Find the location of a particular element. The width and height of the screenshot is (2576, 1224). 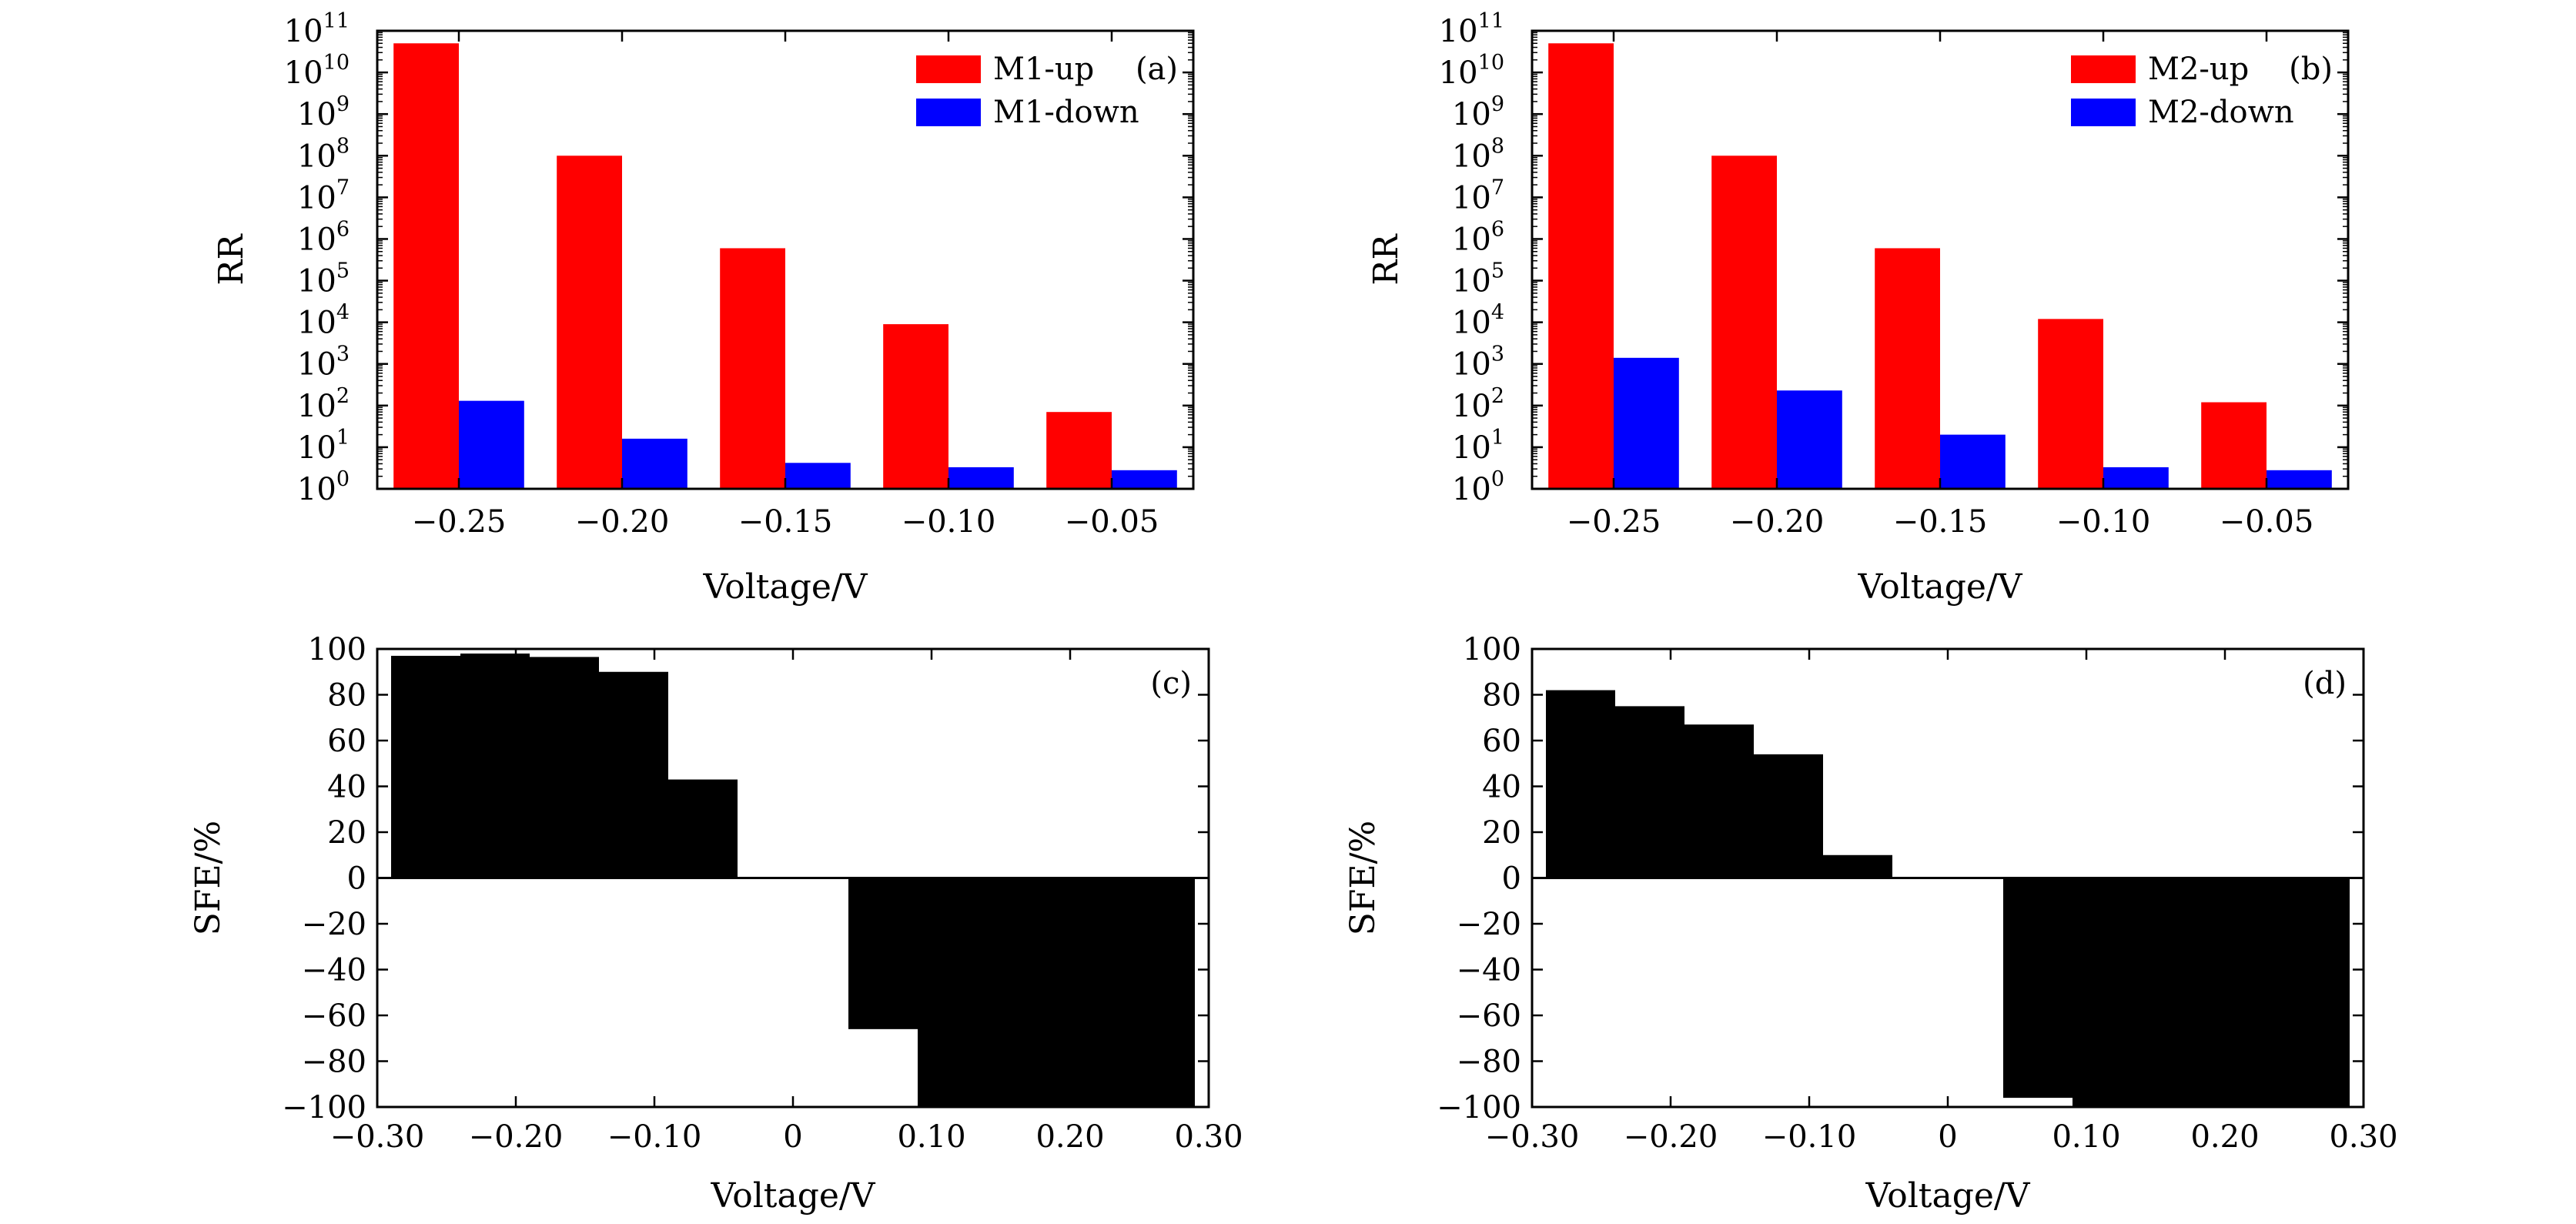

y-tick-label: 10¹⁰ is located at coordinates (317, 71).